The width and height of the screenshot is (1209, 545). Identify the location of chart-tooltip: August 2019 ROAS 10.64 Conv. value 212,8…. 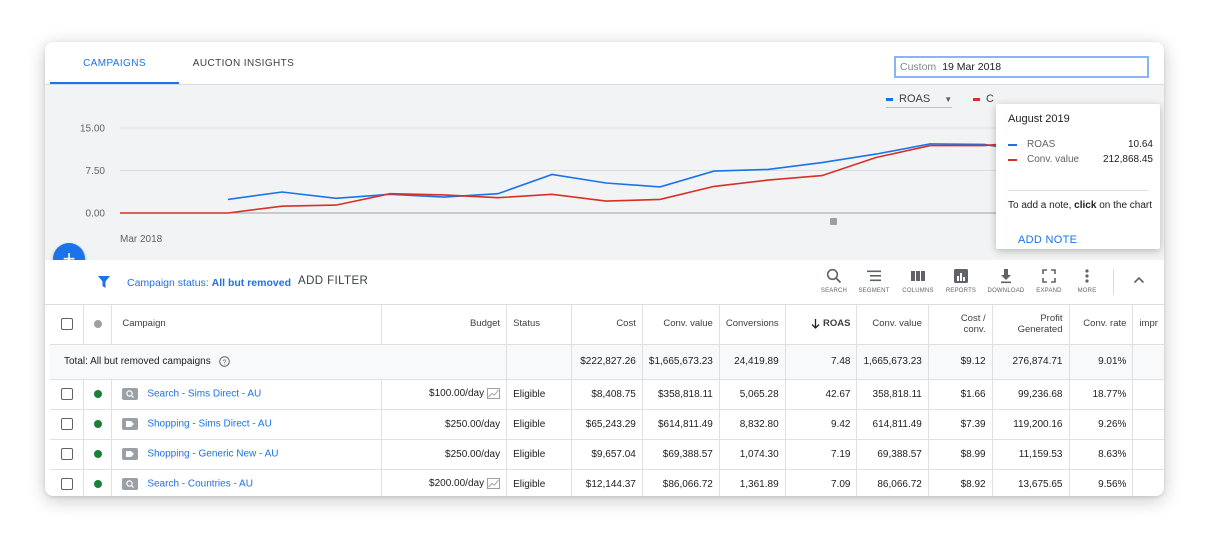
(1078, 176).